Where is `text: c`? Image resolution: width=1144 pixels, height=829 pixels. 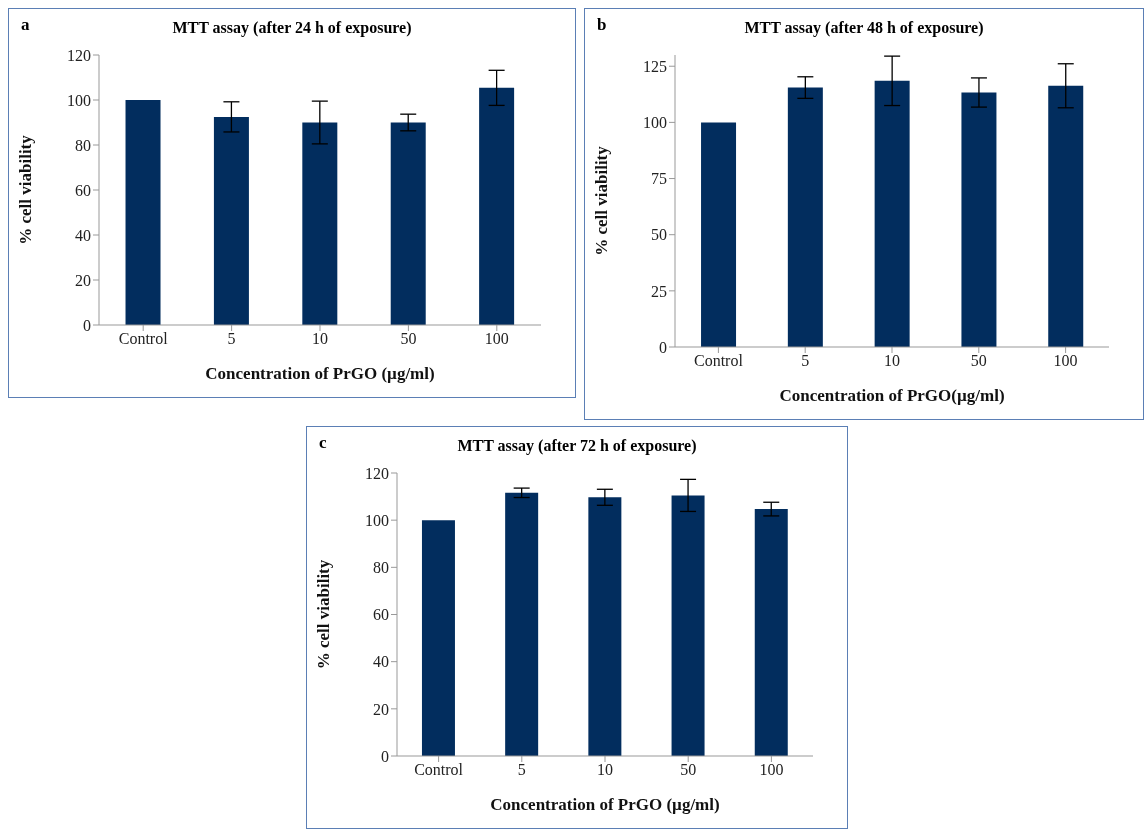
text: c is located at coordinates (323, 443).